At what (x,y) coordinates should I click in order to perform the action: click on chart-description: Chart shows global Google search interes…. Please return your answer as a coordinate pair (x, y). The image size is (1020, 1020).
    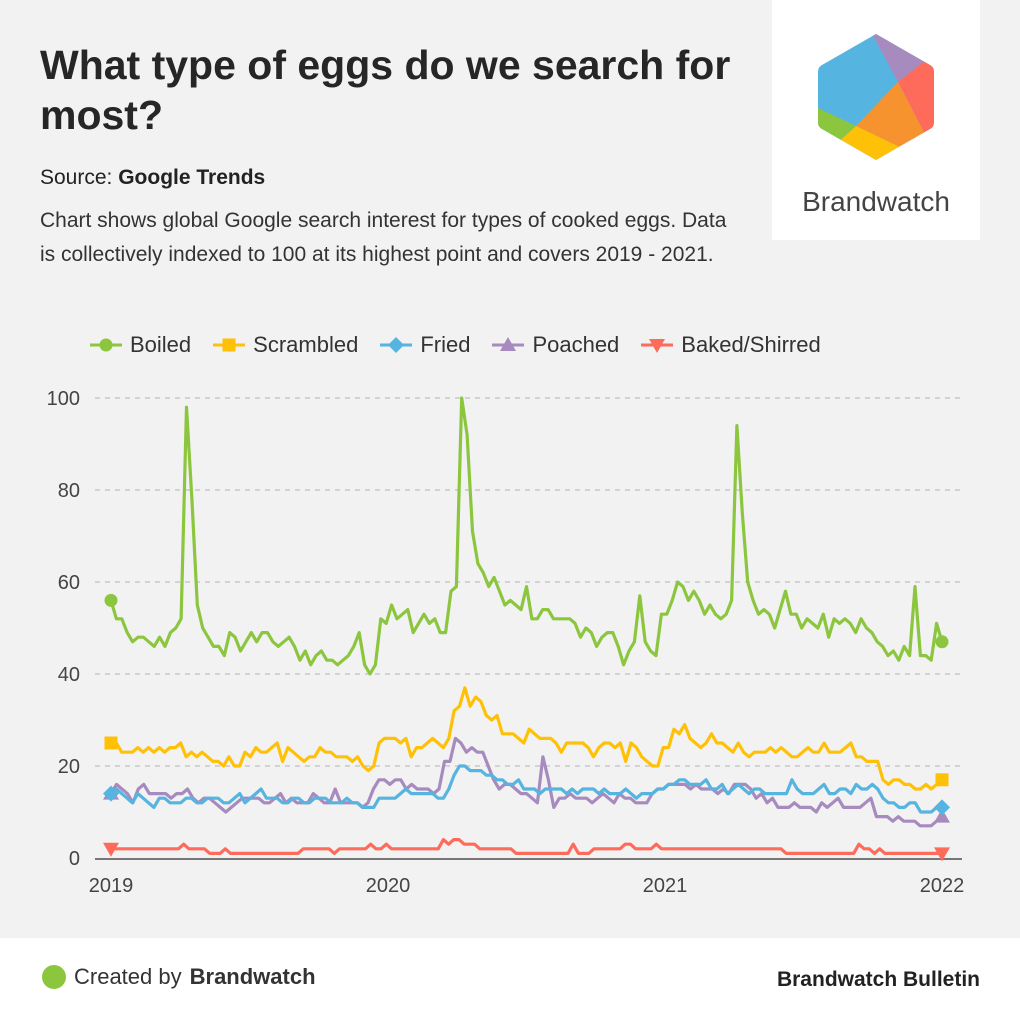
    Looking at the image, I should click on (383, 237).